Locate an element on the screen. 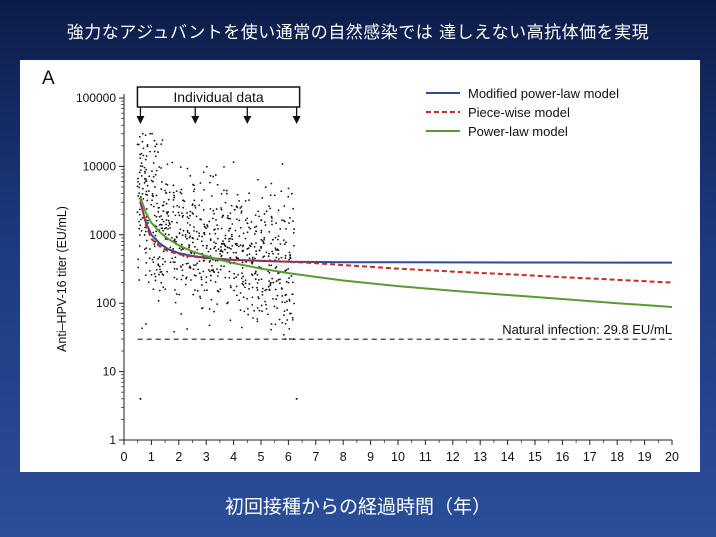 This screenshot has height=537, width=716. legend-label: Modified power-law model is located at coordinates (543, 93).